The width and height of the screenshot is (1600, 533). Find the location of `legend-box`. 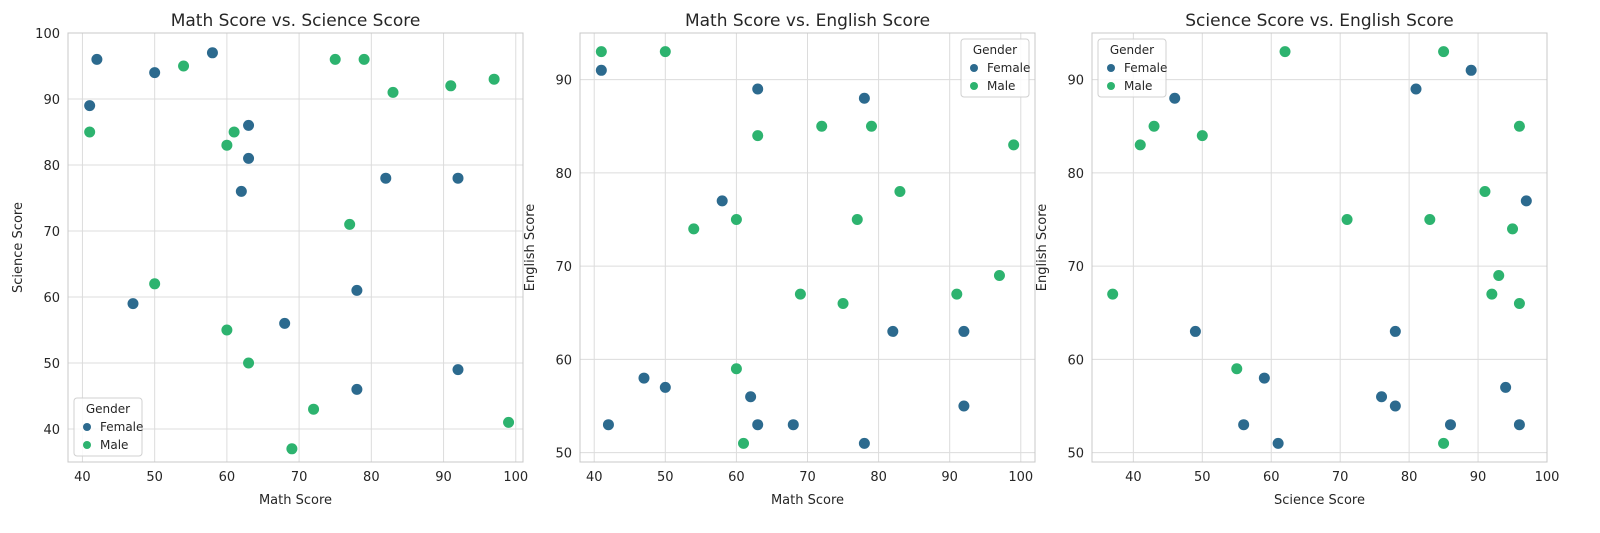

legend-box is located at coordinates (1132, 68).